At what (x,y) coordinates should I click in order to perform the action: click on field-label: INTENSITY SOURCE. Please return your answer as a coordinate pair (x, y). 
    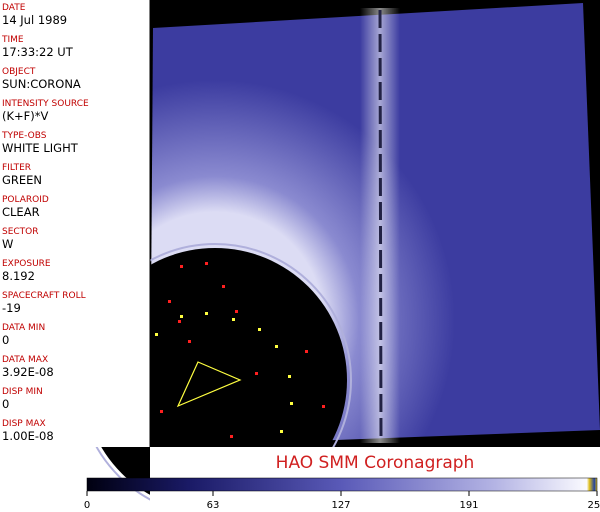
    Looking at the image, I should click on (45, 104).